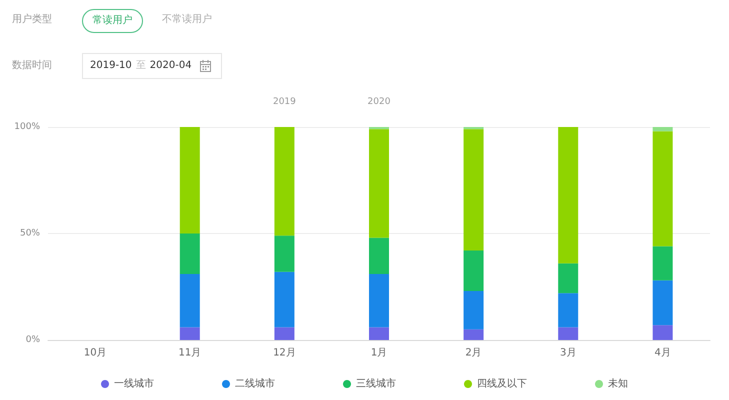  Describe the element at coordinates (473, 353) in the screenshot. I see `x-tick-label: 2月` at that location.